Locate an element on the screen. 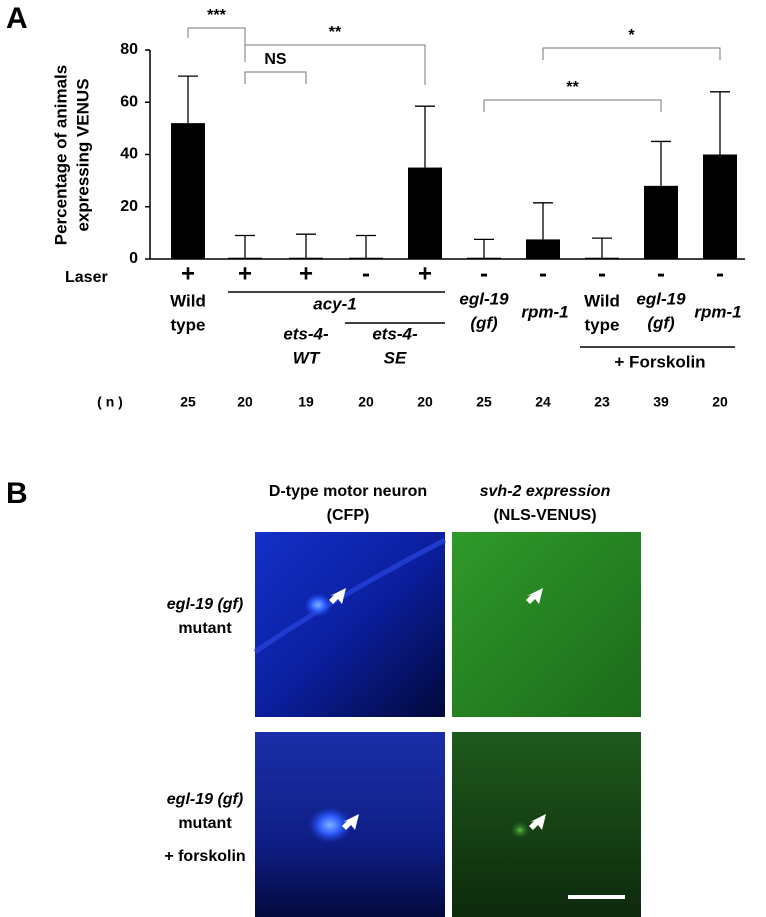 This screenshot has width=766, height=917. y-tick-label: 80 is located at coordinates (129, 49).